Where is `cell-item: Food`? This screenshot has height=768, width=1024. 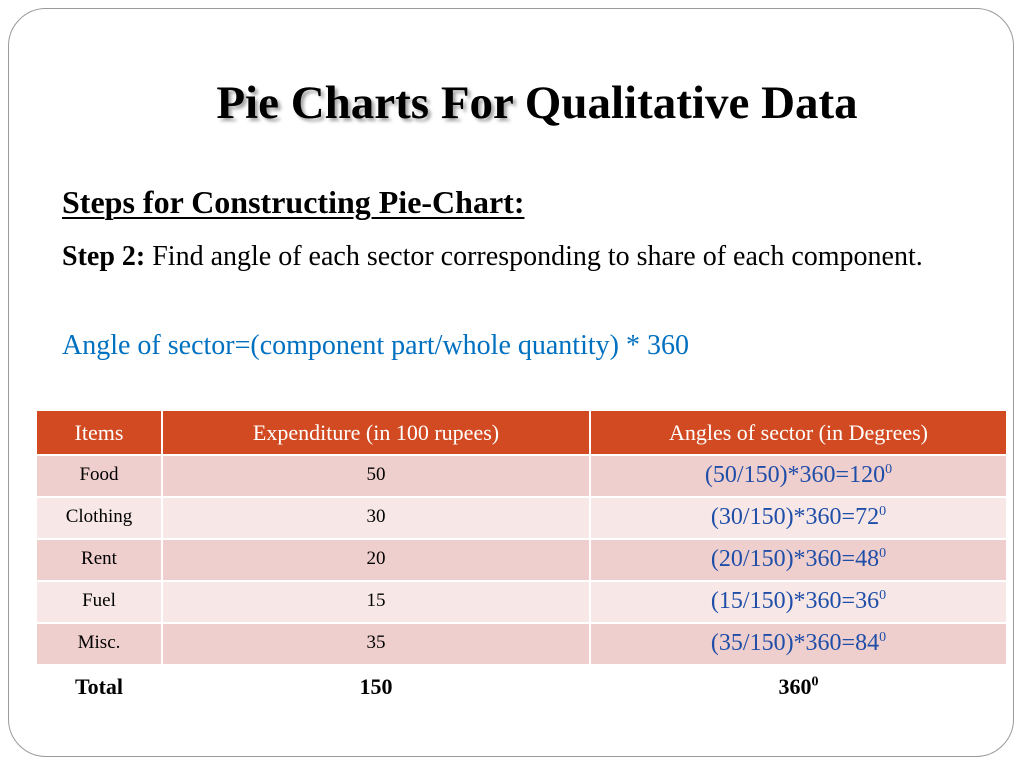
cell-item: Food is located at coordinates (99, 476).